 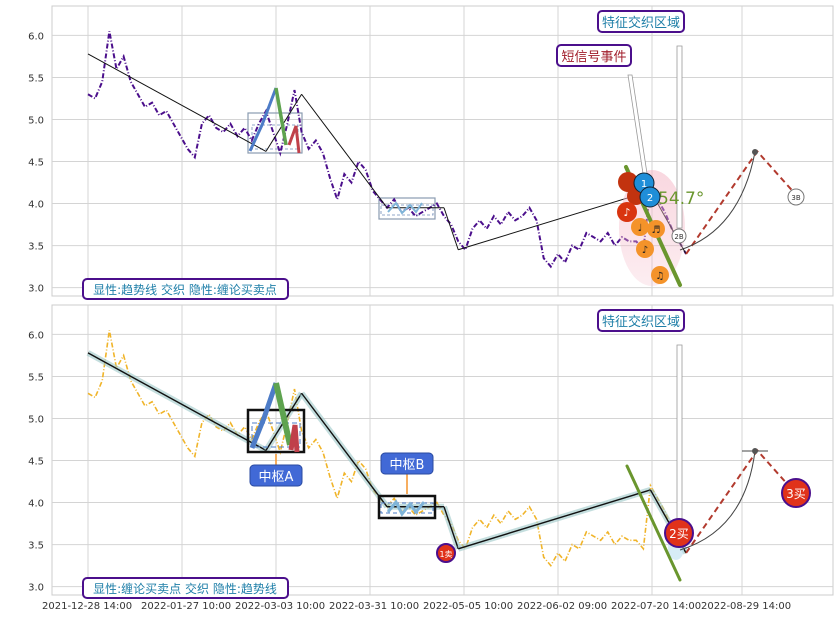 I want to click on signal-note-1-label: ♩, so click(x=640, y=228).